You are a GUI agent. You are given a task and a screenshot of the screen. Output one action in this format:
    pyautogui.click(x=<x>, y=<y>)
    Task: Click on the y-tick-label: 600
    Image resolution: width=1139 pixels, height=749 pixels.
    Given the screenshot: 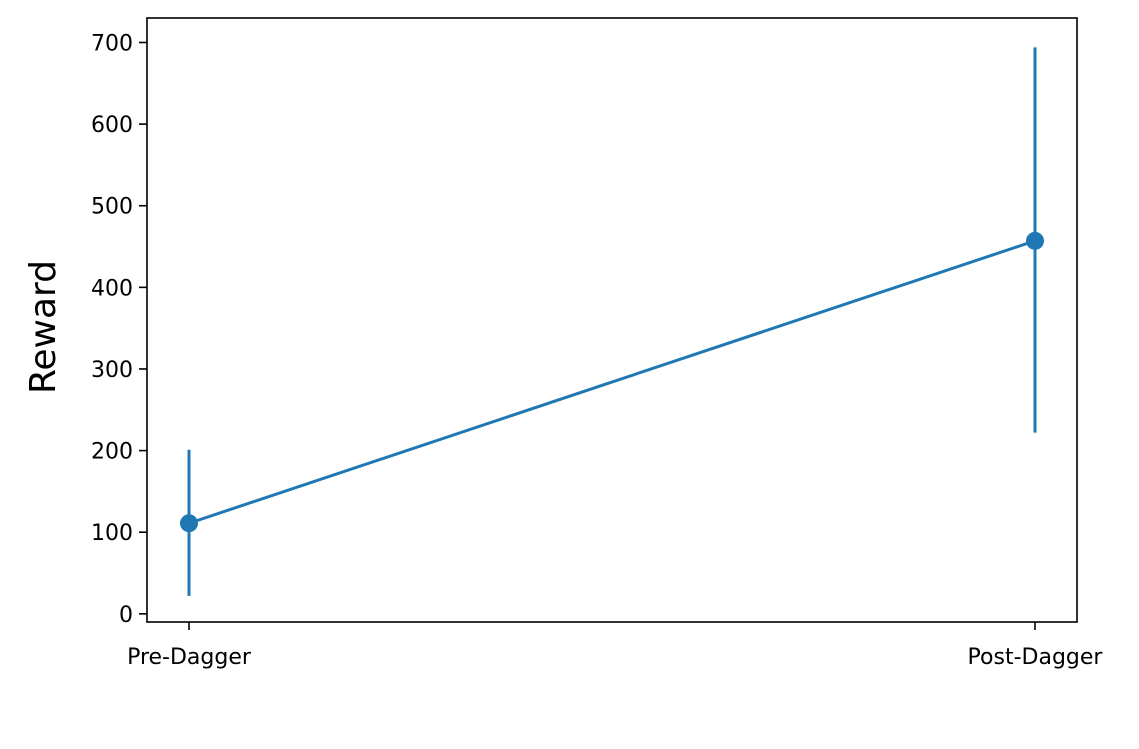 What is the action you would take?
    pyautogui.click(x=112, y=125)
    